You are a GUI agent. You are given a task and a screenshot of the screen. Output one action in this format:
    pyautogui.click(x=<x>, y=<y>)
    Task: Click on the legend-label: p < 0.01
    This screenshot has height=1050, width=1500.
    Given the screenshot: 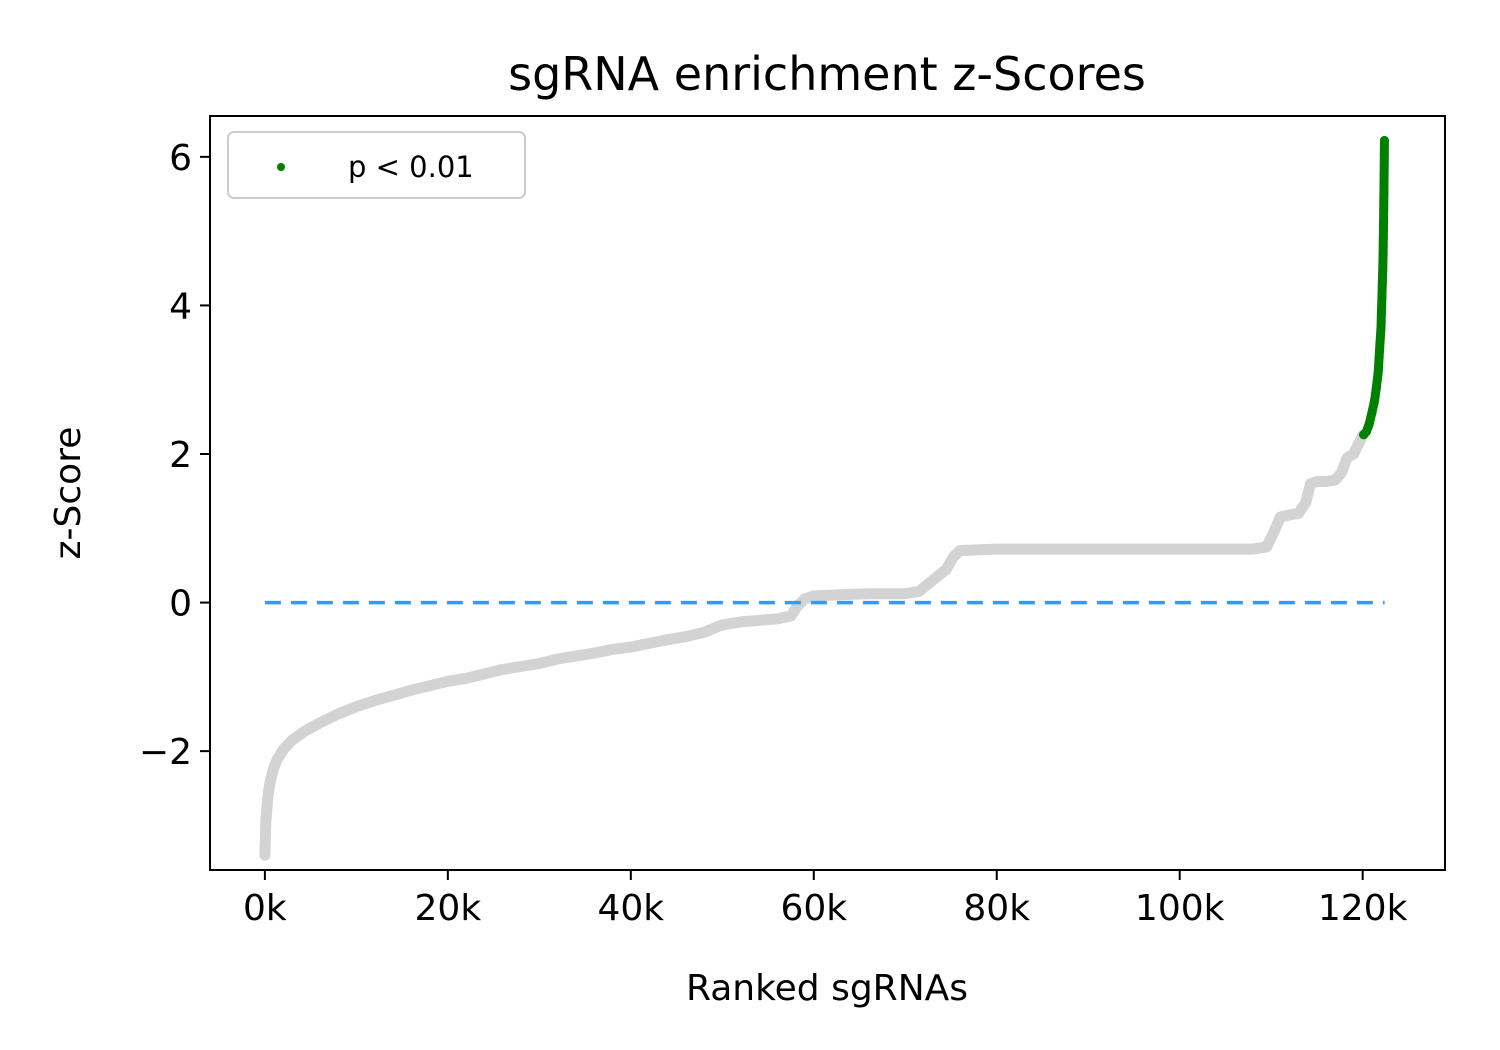 What is the action you would take?
    pyautogui.click(x=411, y=167)
    